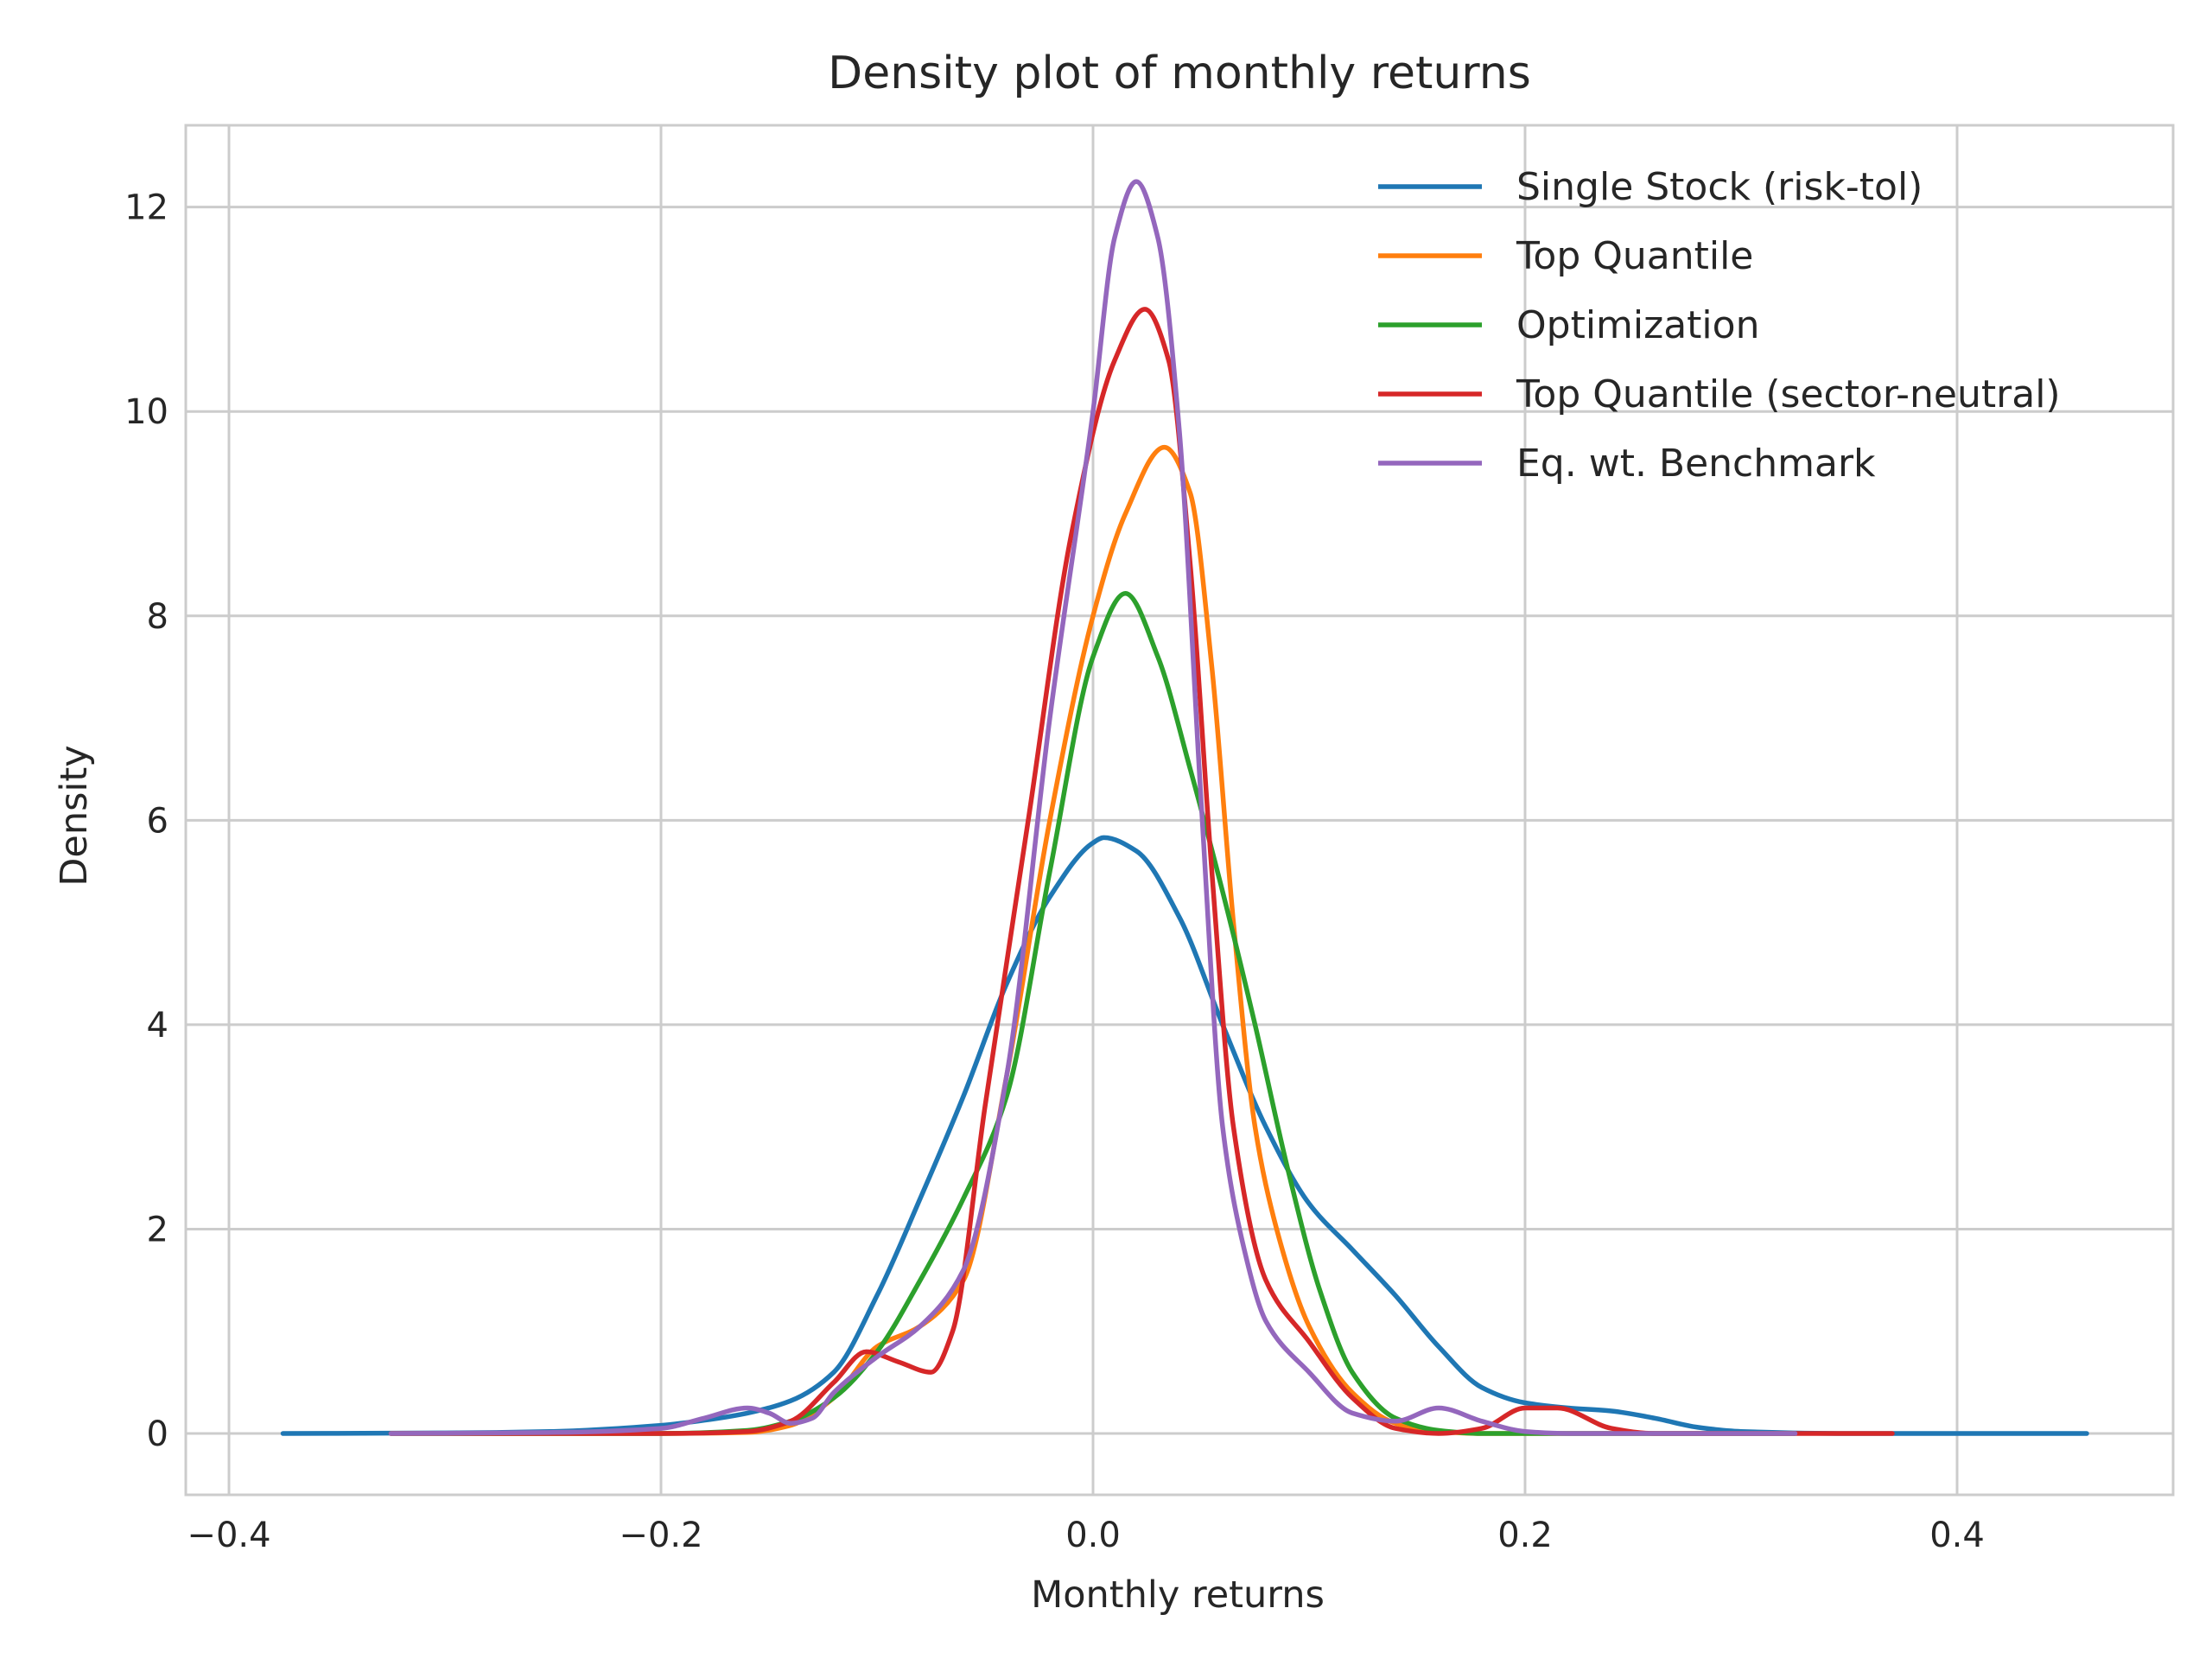 The height and width of the screenshot is (1659, 2212). I want to click on y-tick-label: 8, so click(157, 617).